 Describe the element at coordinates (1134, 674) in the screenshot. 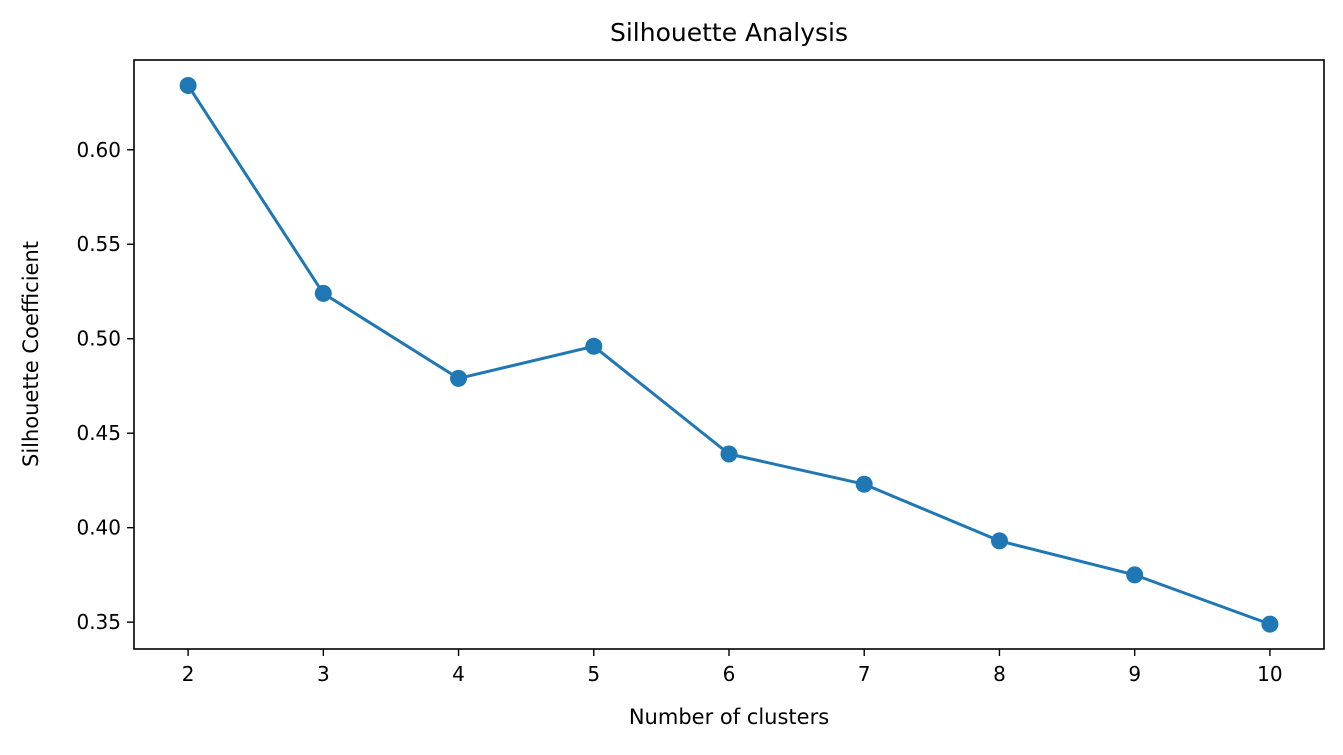

I see `x-tick-label: 9` at that location.